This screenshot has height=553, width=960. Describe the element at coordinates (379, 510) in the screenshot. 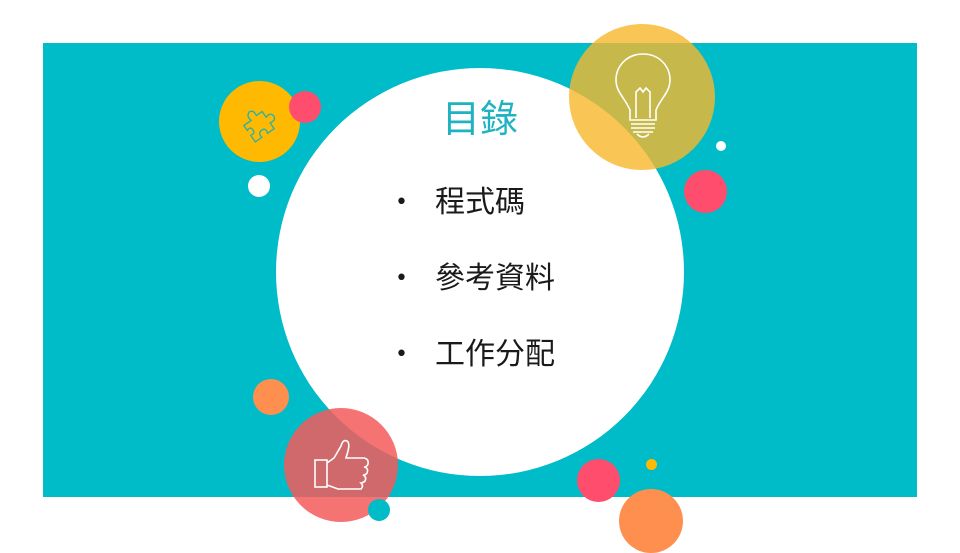

I see `teal-small-dot` at that location.